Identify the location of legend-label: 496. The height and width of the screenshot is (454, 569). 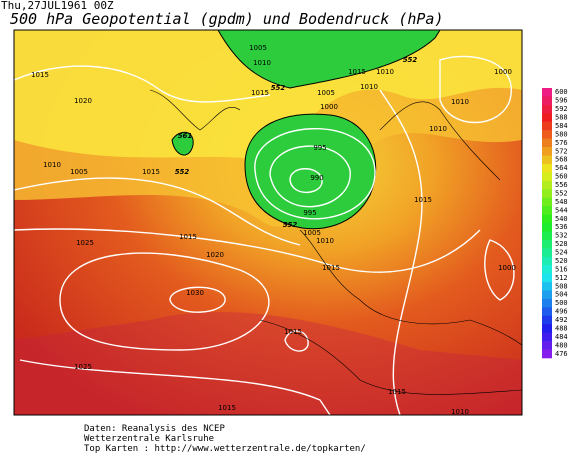
(561, 312).